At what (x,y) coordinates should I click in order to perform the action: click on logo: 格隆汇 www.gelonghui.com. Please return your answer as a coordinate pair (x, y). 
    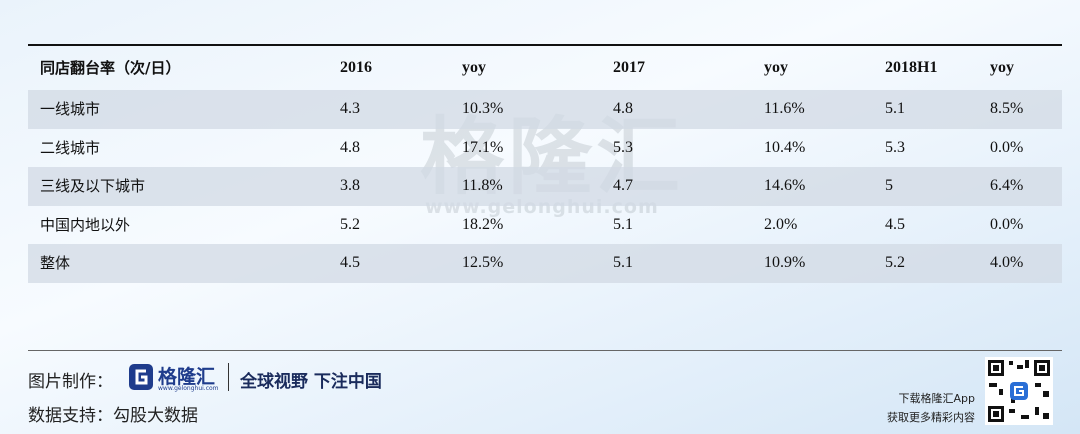
    Looking at the image, I should click on (174, 377).